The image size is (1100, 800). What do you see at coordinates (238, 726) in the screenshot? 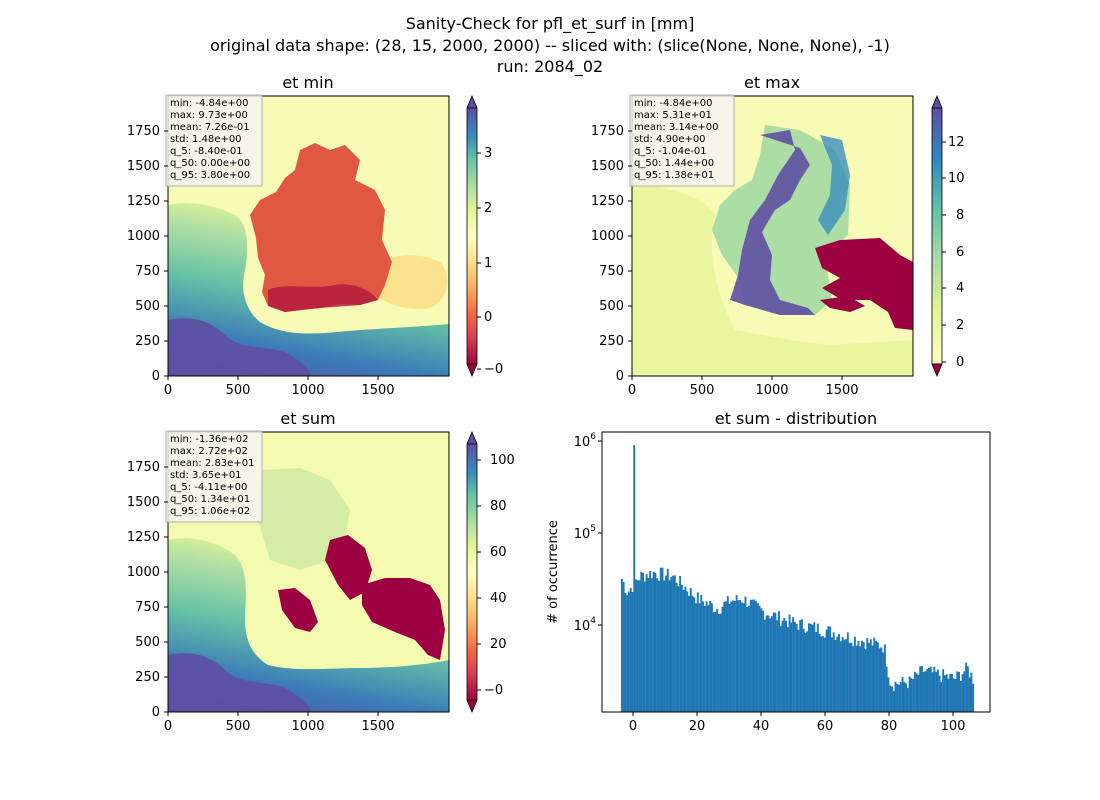
I see `x-tick-label: 500` at bounding box center [238, 726].